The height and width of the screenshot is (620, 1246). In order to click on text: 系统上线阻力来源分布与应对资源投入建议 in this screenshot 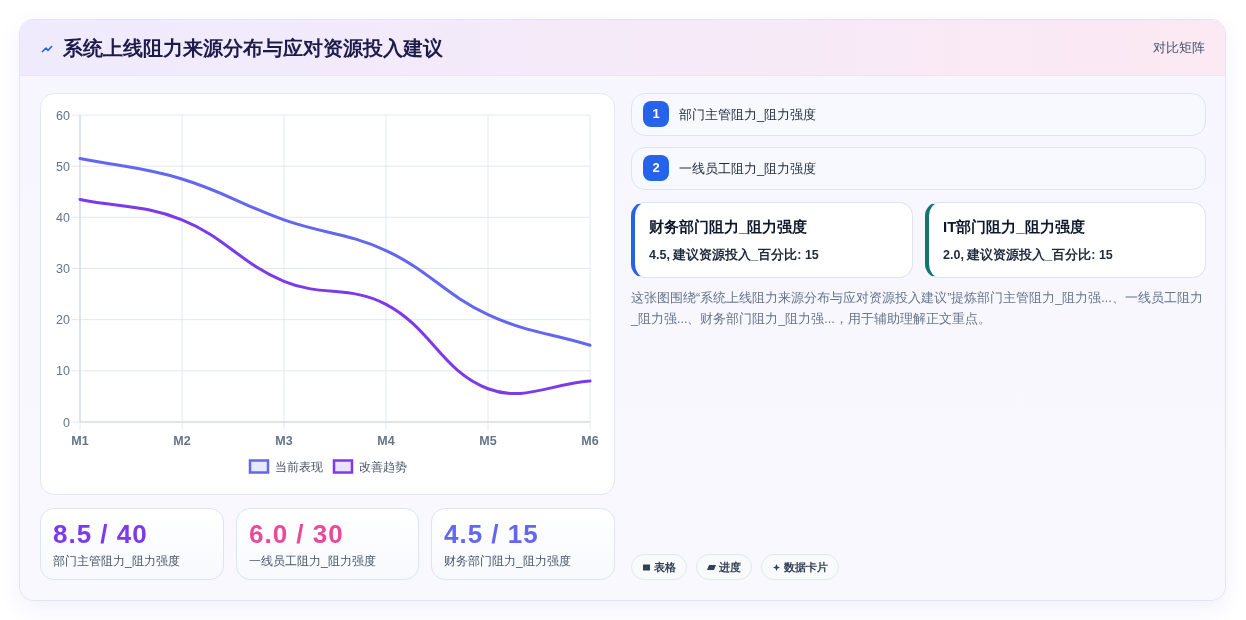, I will do `click(253, 48)`.